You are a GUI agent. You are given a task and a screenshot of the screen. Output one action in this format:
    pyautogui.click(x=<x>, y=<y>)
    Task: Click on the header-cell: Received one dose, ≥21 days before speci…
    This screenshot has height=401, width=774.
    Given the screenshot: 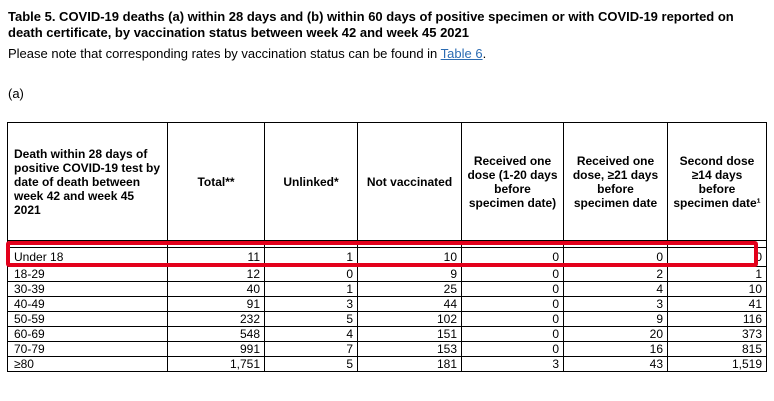 What is the action you would take?
    pyautogui.click(x=615, y=181)
    